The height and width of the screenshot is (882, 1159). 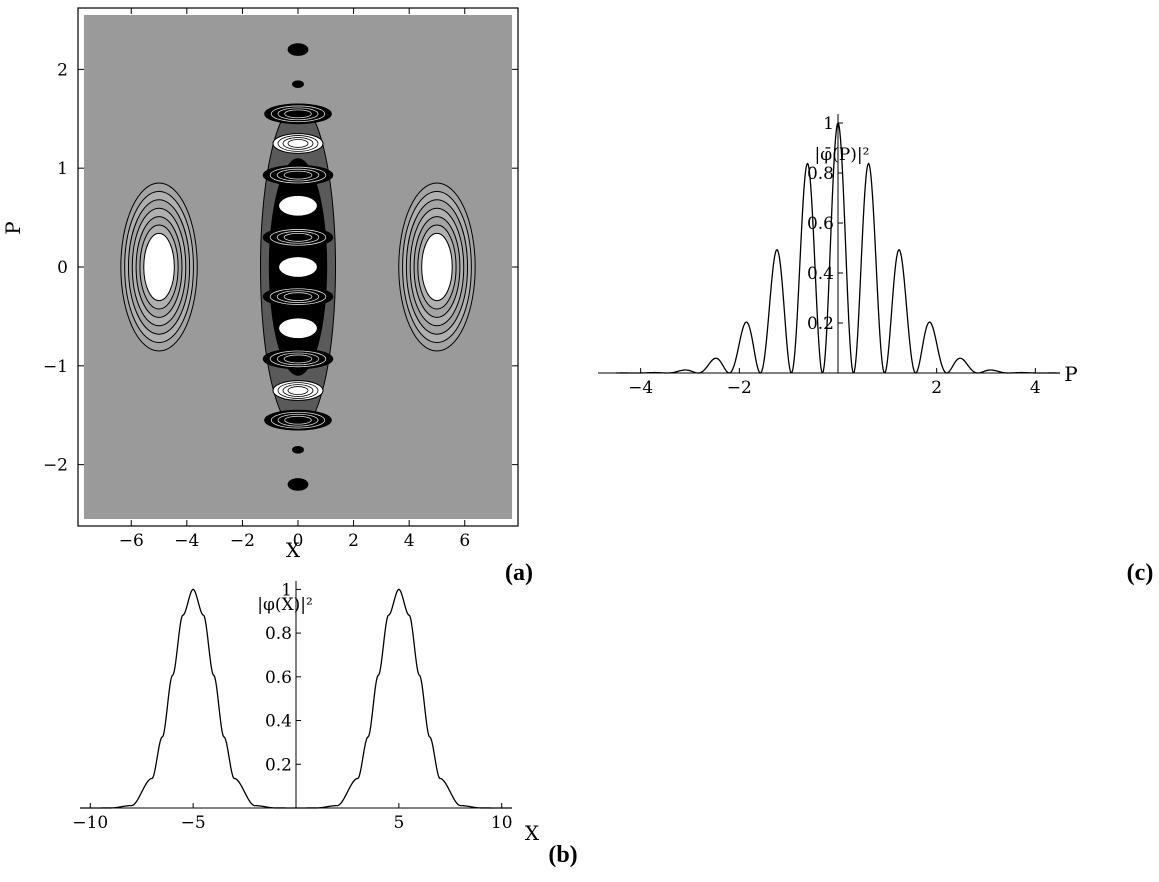 I want to click on x-tick-label: 0, so click(x=298, y=541).